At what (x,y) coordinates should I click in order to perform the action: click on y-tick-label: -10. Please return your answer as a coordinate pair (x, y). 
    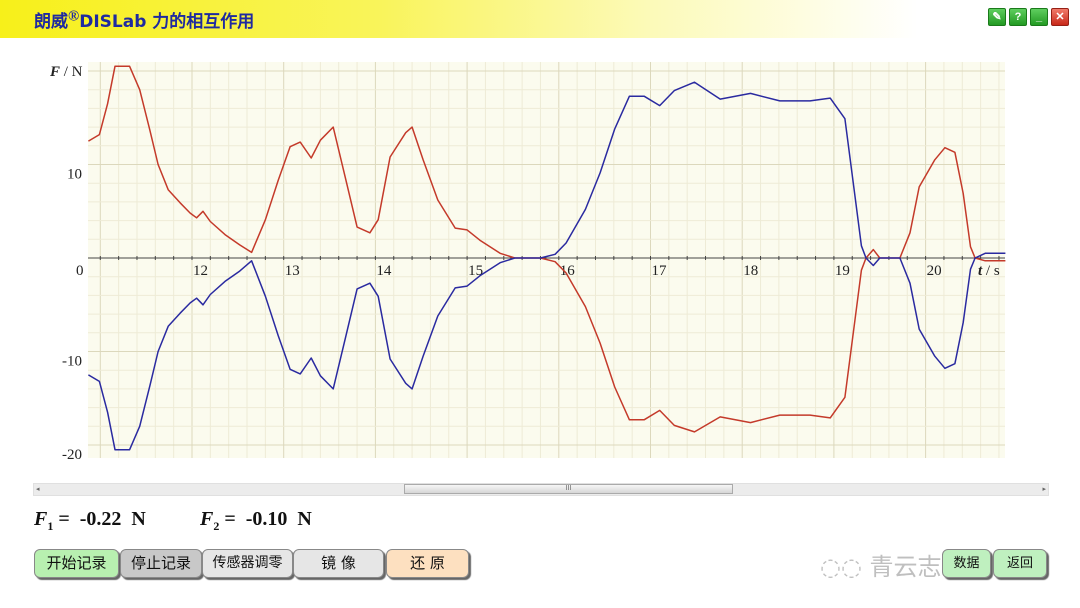
    Looking at the image, I should click on (72, 362).